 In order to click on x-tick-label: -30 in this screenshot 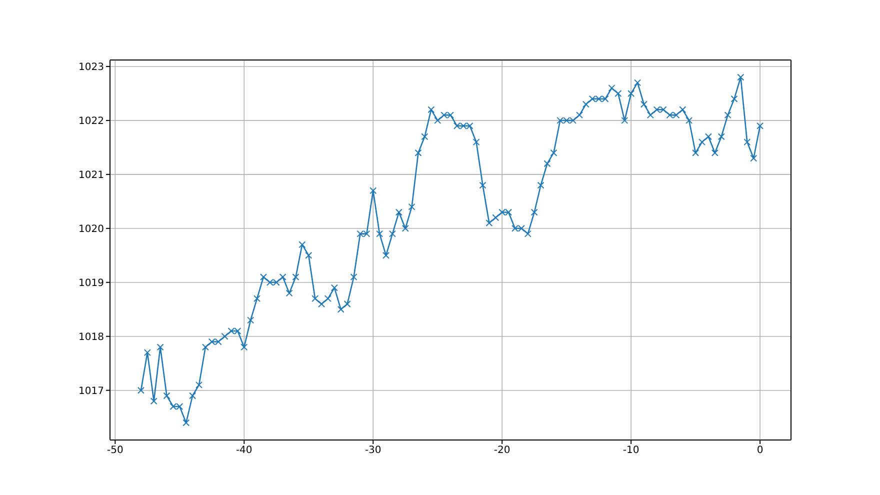, I will do `click(373, 450)`.